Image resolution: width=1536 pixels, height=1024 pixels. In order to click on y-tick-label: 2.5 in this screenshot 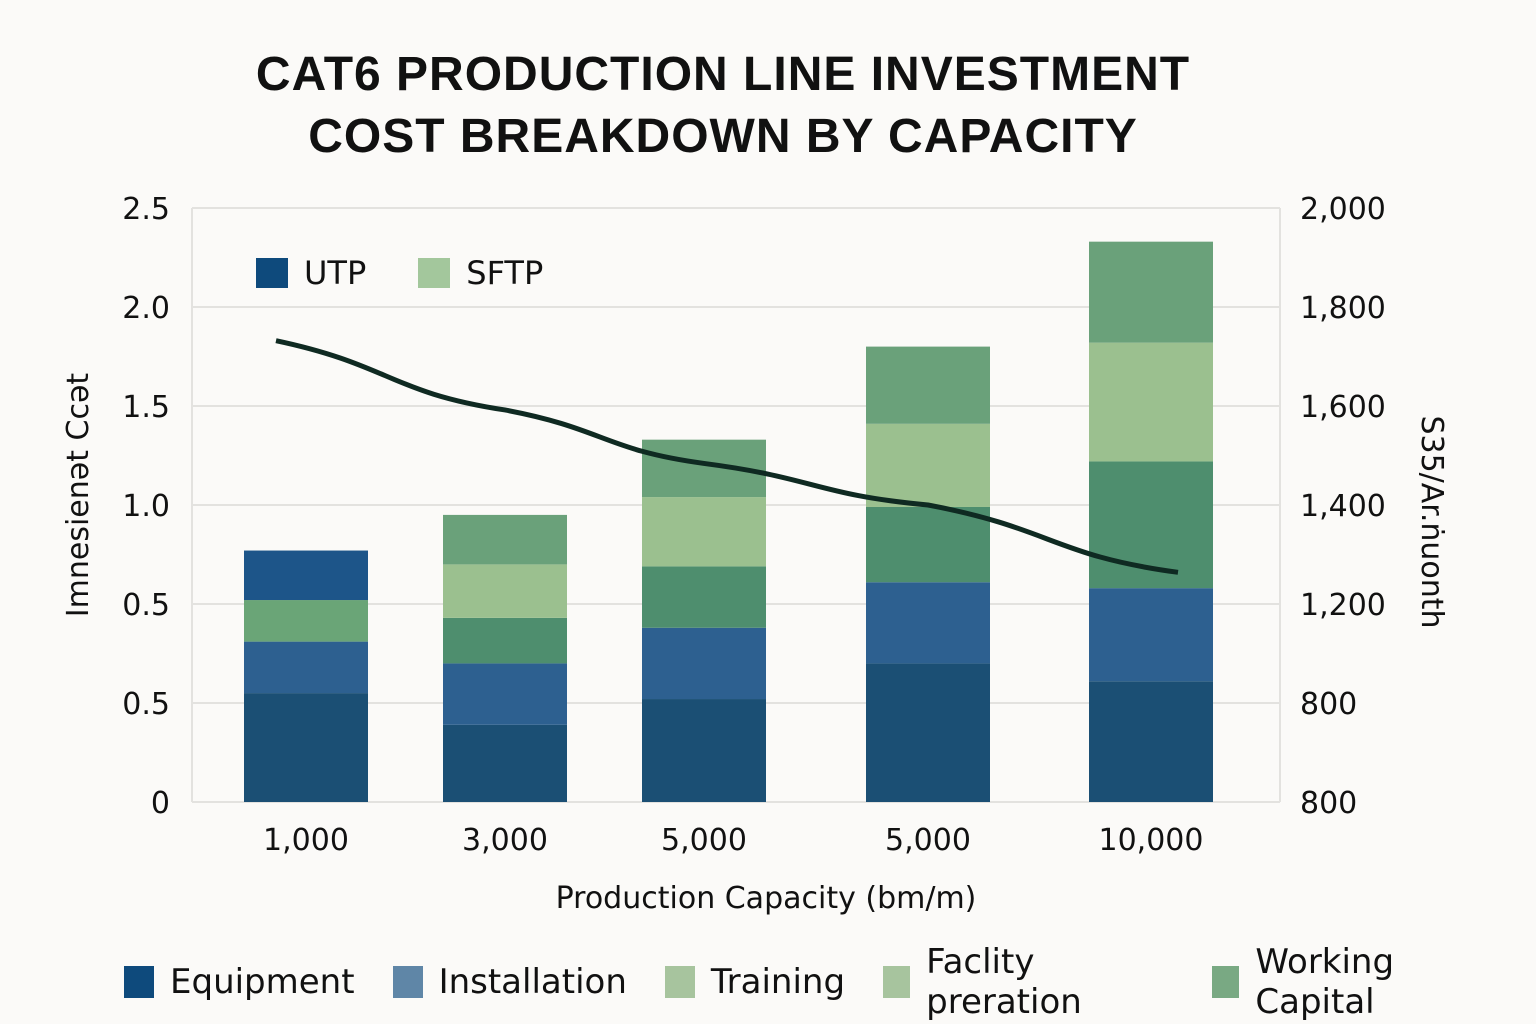, I will do `click(146, 209)`.